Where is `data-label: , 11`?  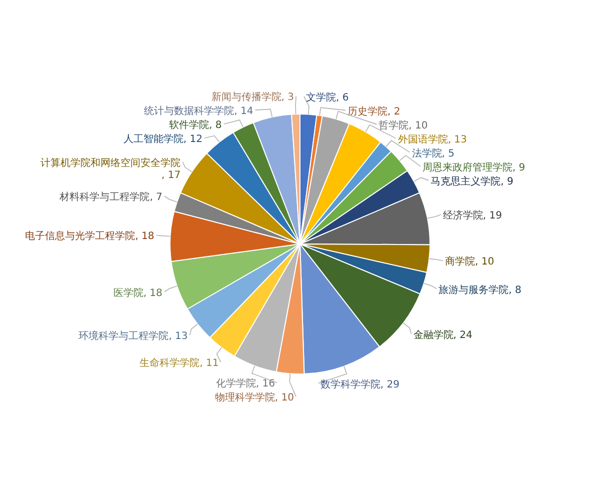 data-label: , 11 is located at coordinates (209, 364).